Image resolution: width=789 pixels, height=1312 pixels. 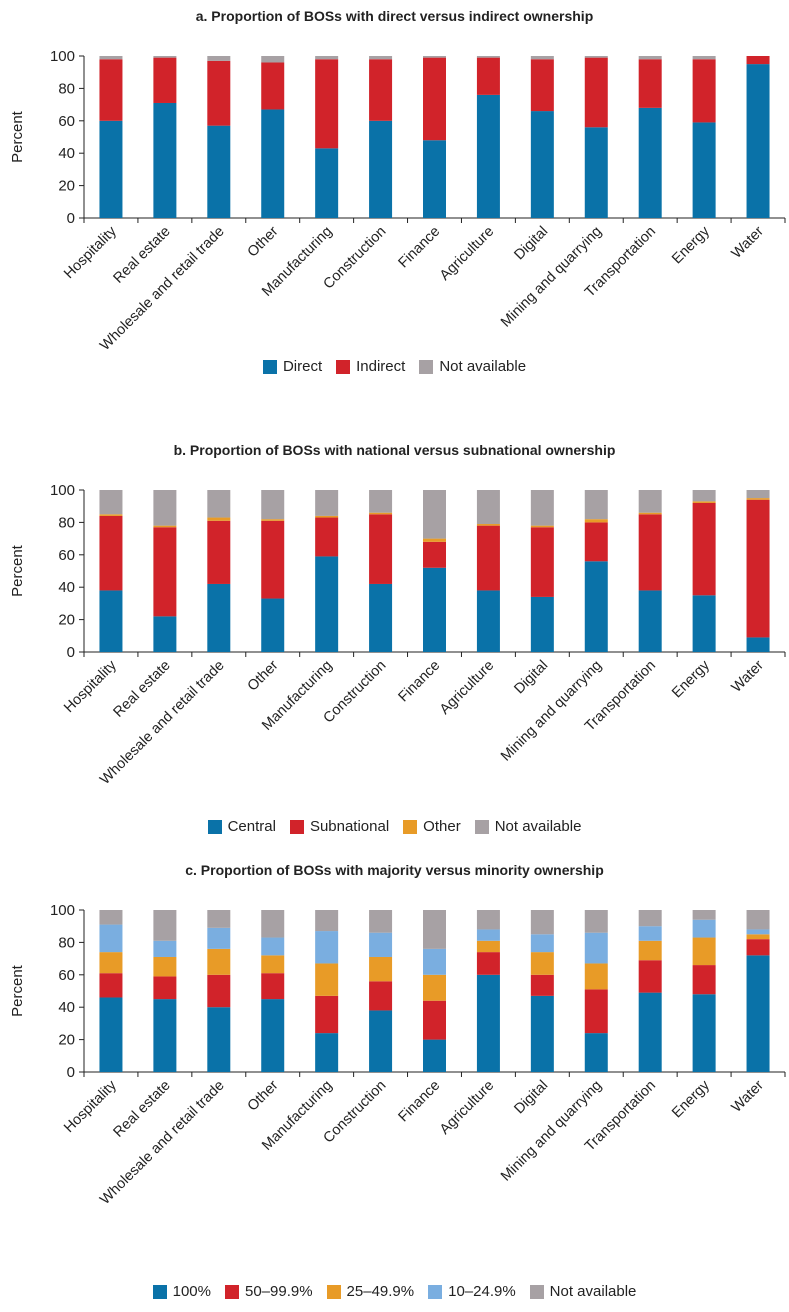 What do you see at coordinates (758, 499) in the screenshot?
I see `bar-other-water` at bounding box center [758, 499].